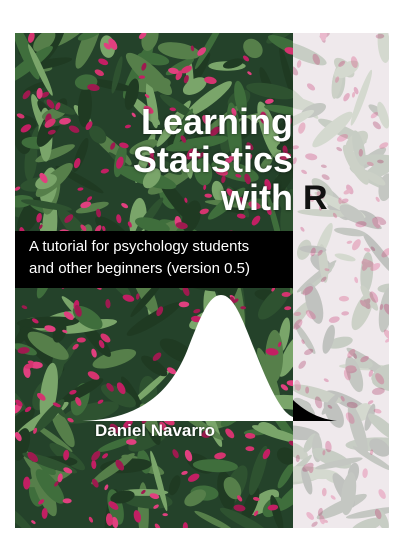 The width and height of the screenshot is (406, 549). What do you see at coordinates (139, 246) in the screenshot?
I see `subtitle-line-1: A tutorial for psychology students` at bounding box center [139, 246].